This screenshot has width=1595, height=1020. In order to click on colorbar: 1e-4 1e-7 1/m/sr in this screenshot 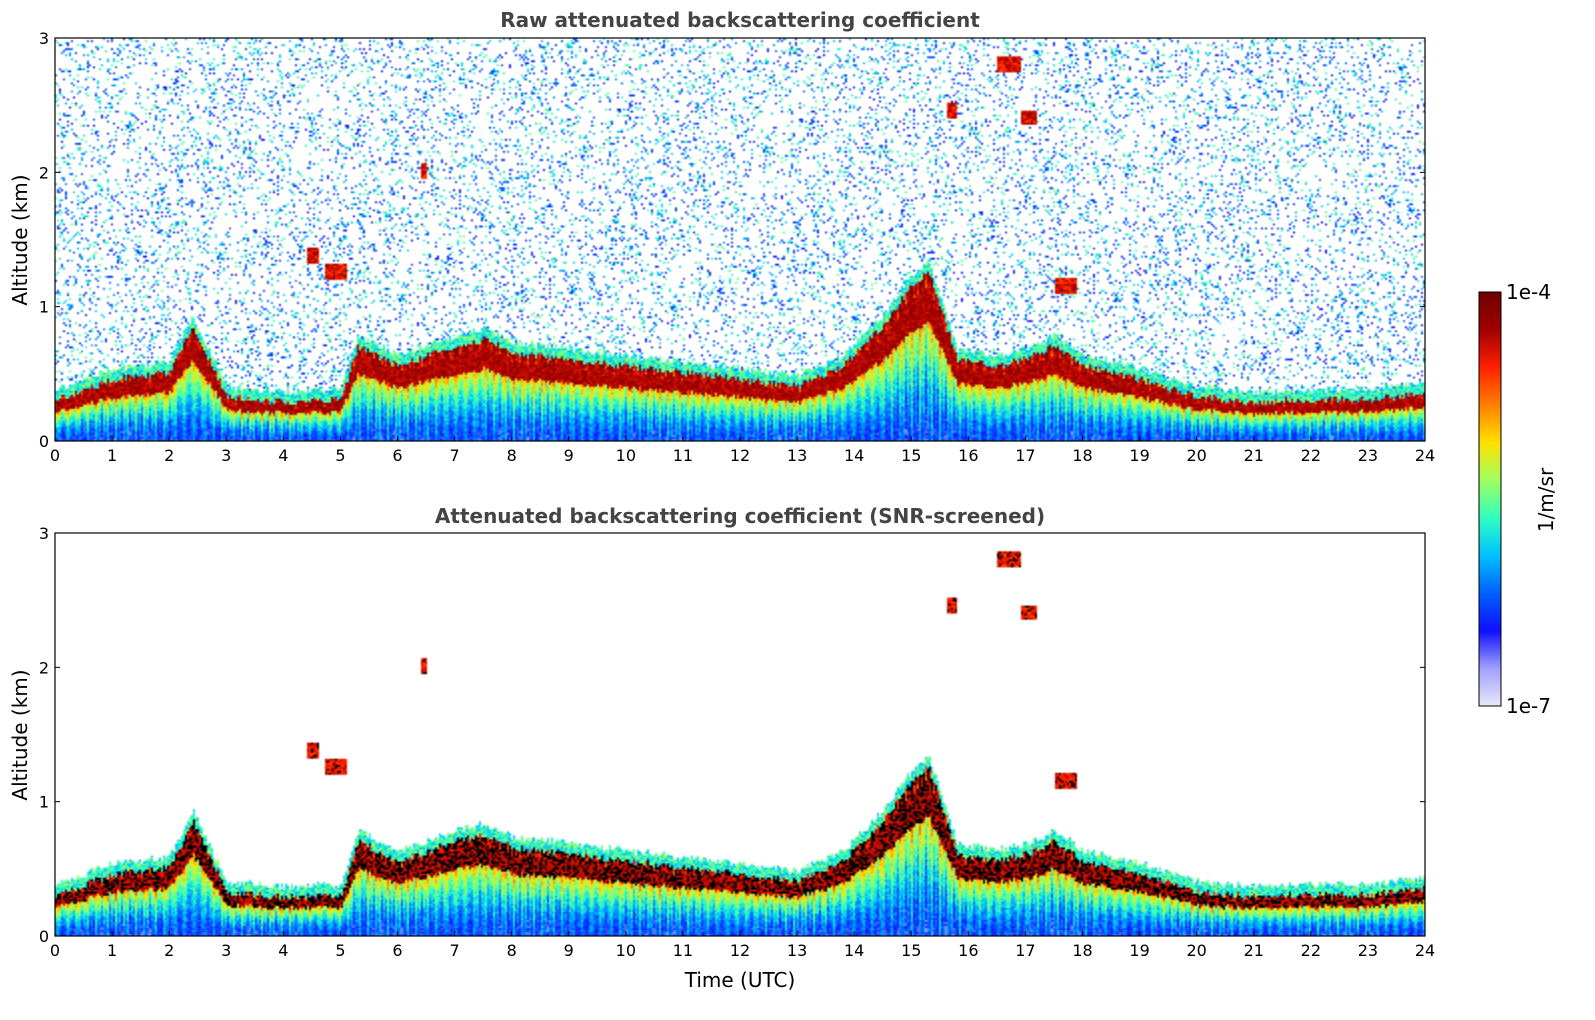, I will do `click(1518, 499)`.